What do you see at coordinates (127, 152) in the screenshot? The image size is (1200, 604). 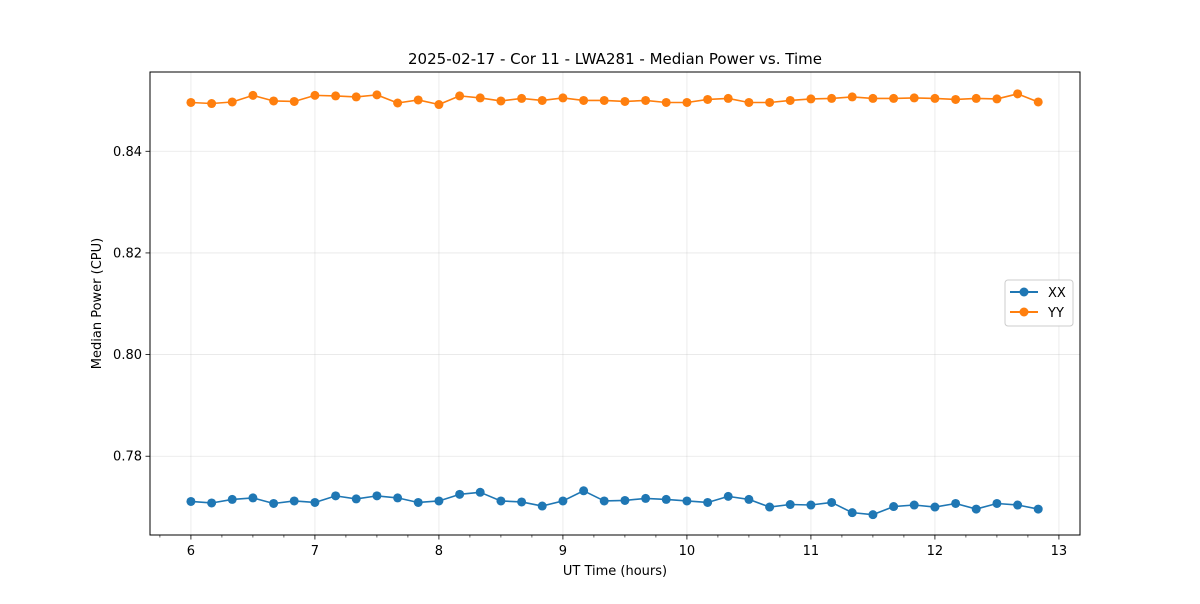 I see `y-tick-label: 0.84` at bounding box center [127, 152].